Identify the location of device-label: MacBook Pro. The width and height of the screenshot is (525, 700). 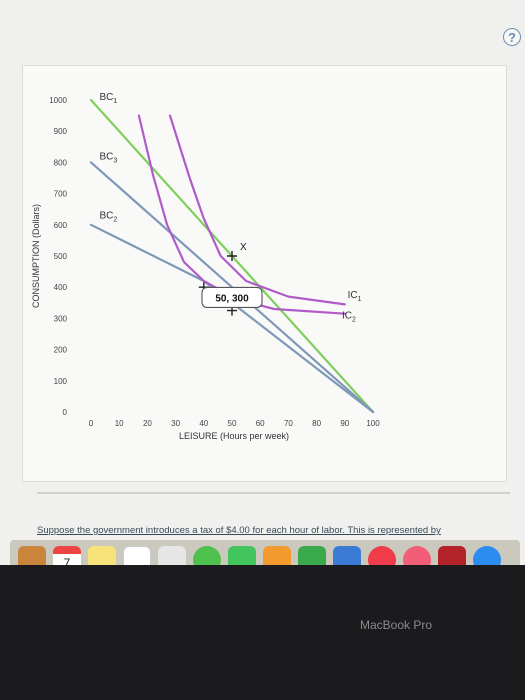
(396, 625).